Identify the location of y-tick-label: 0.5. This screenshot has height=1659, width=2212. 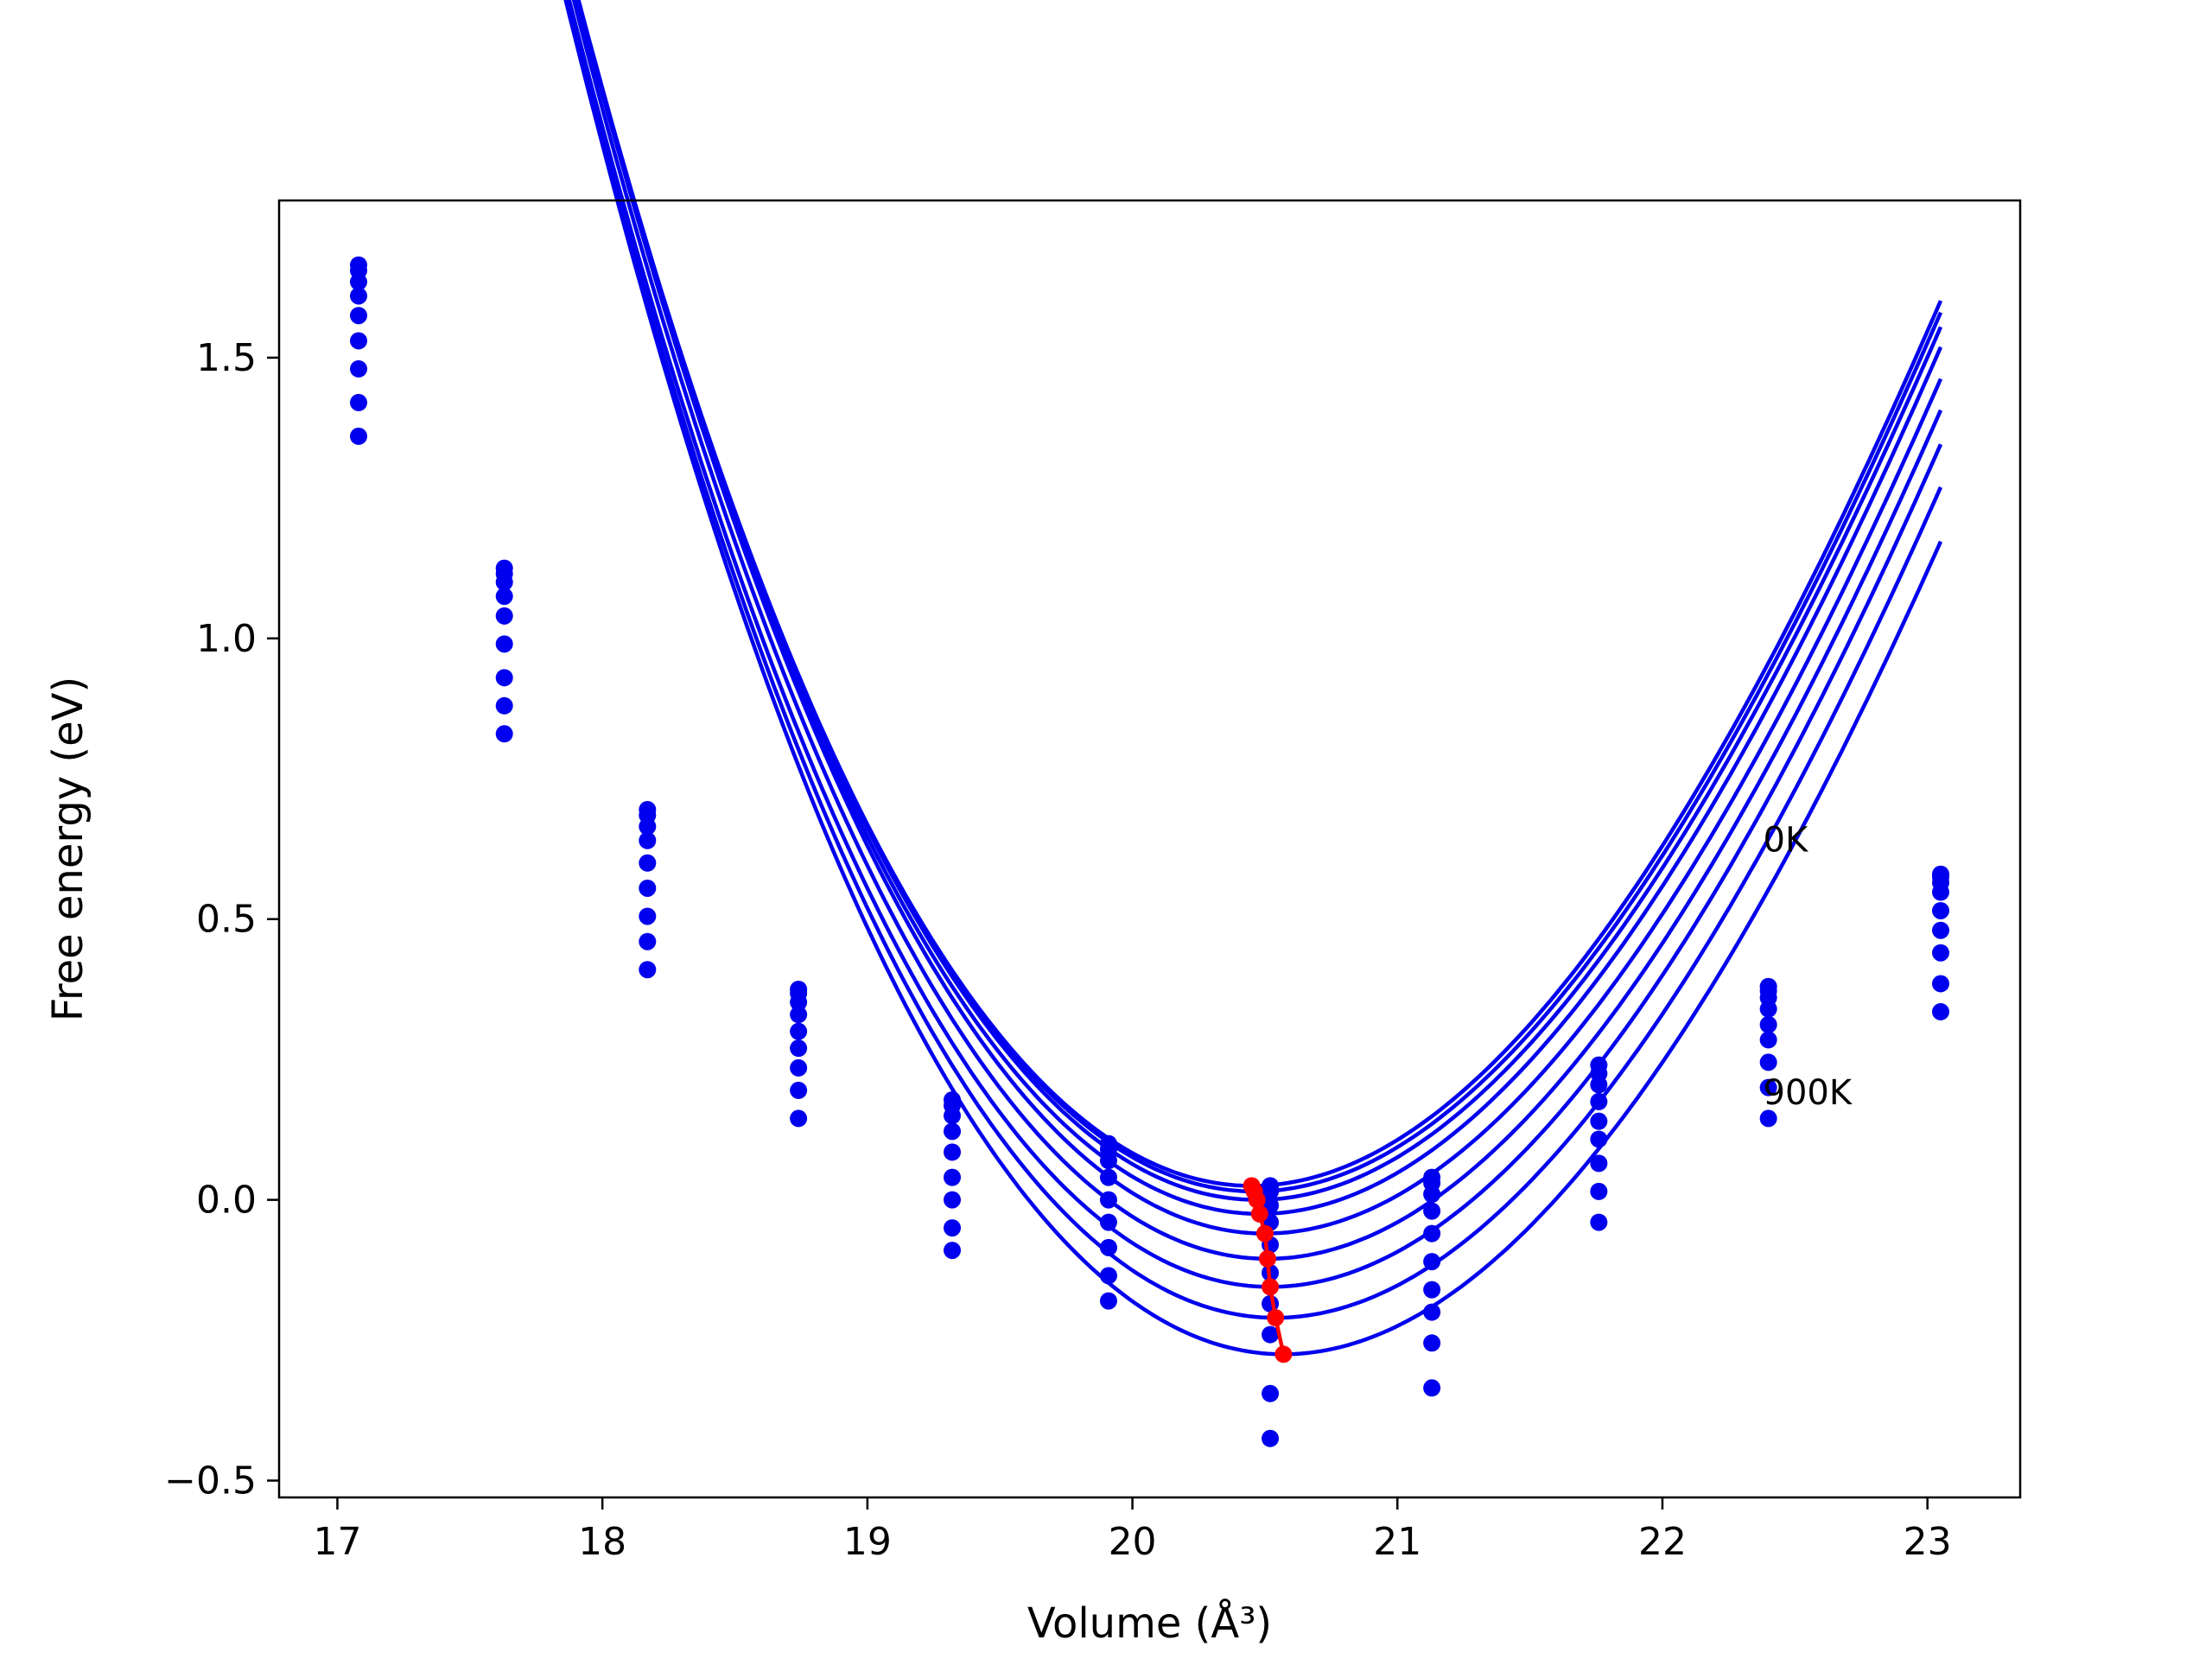
(226, 920).